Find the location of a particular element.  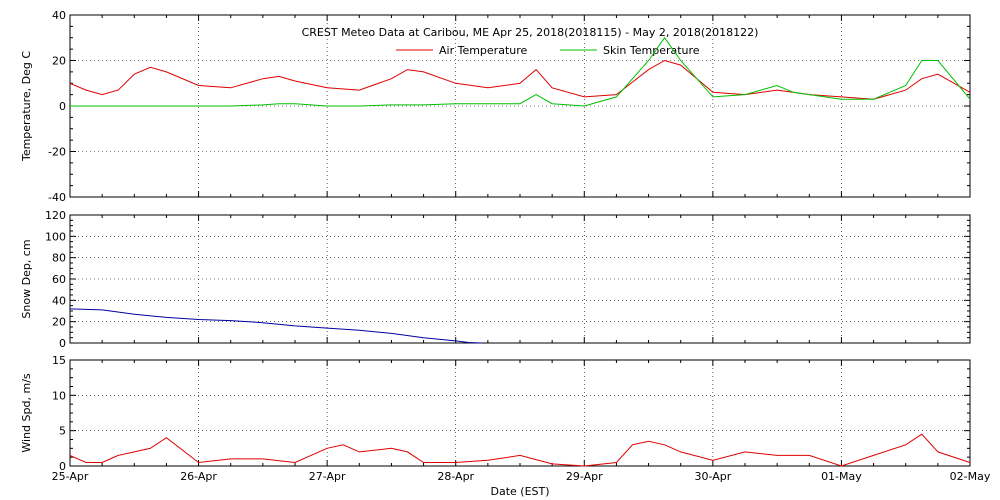

y-axis-label: Snow Dep, cm is located at coordinates (26, 278).